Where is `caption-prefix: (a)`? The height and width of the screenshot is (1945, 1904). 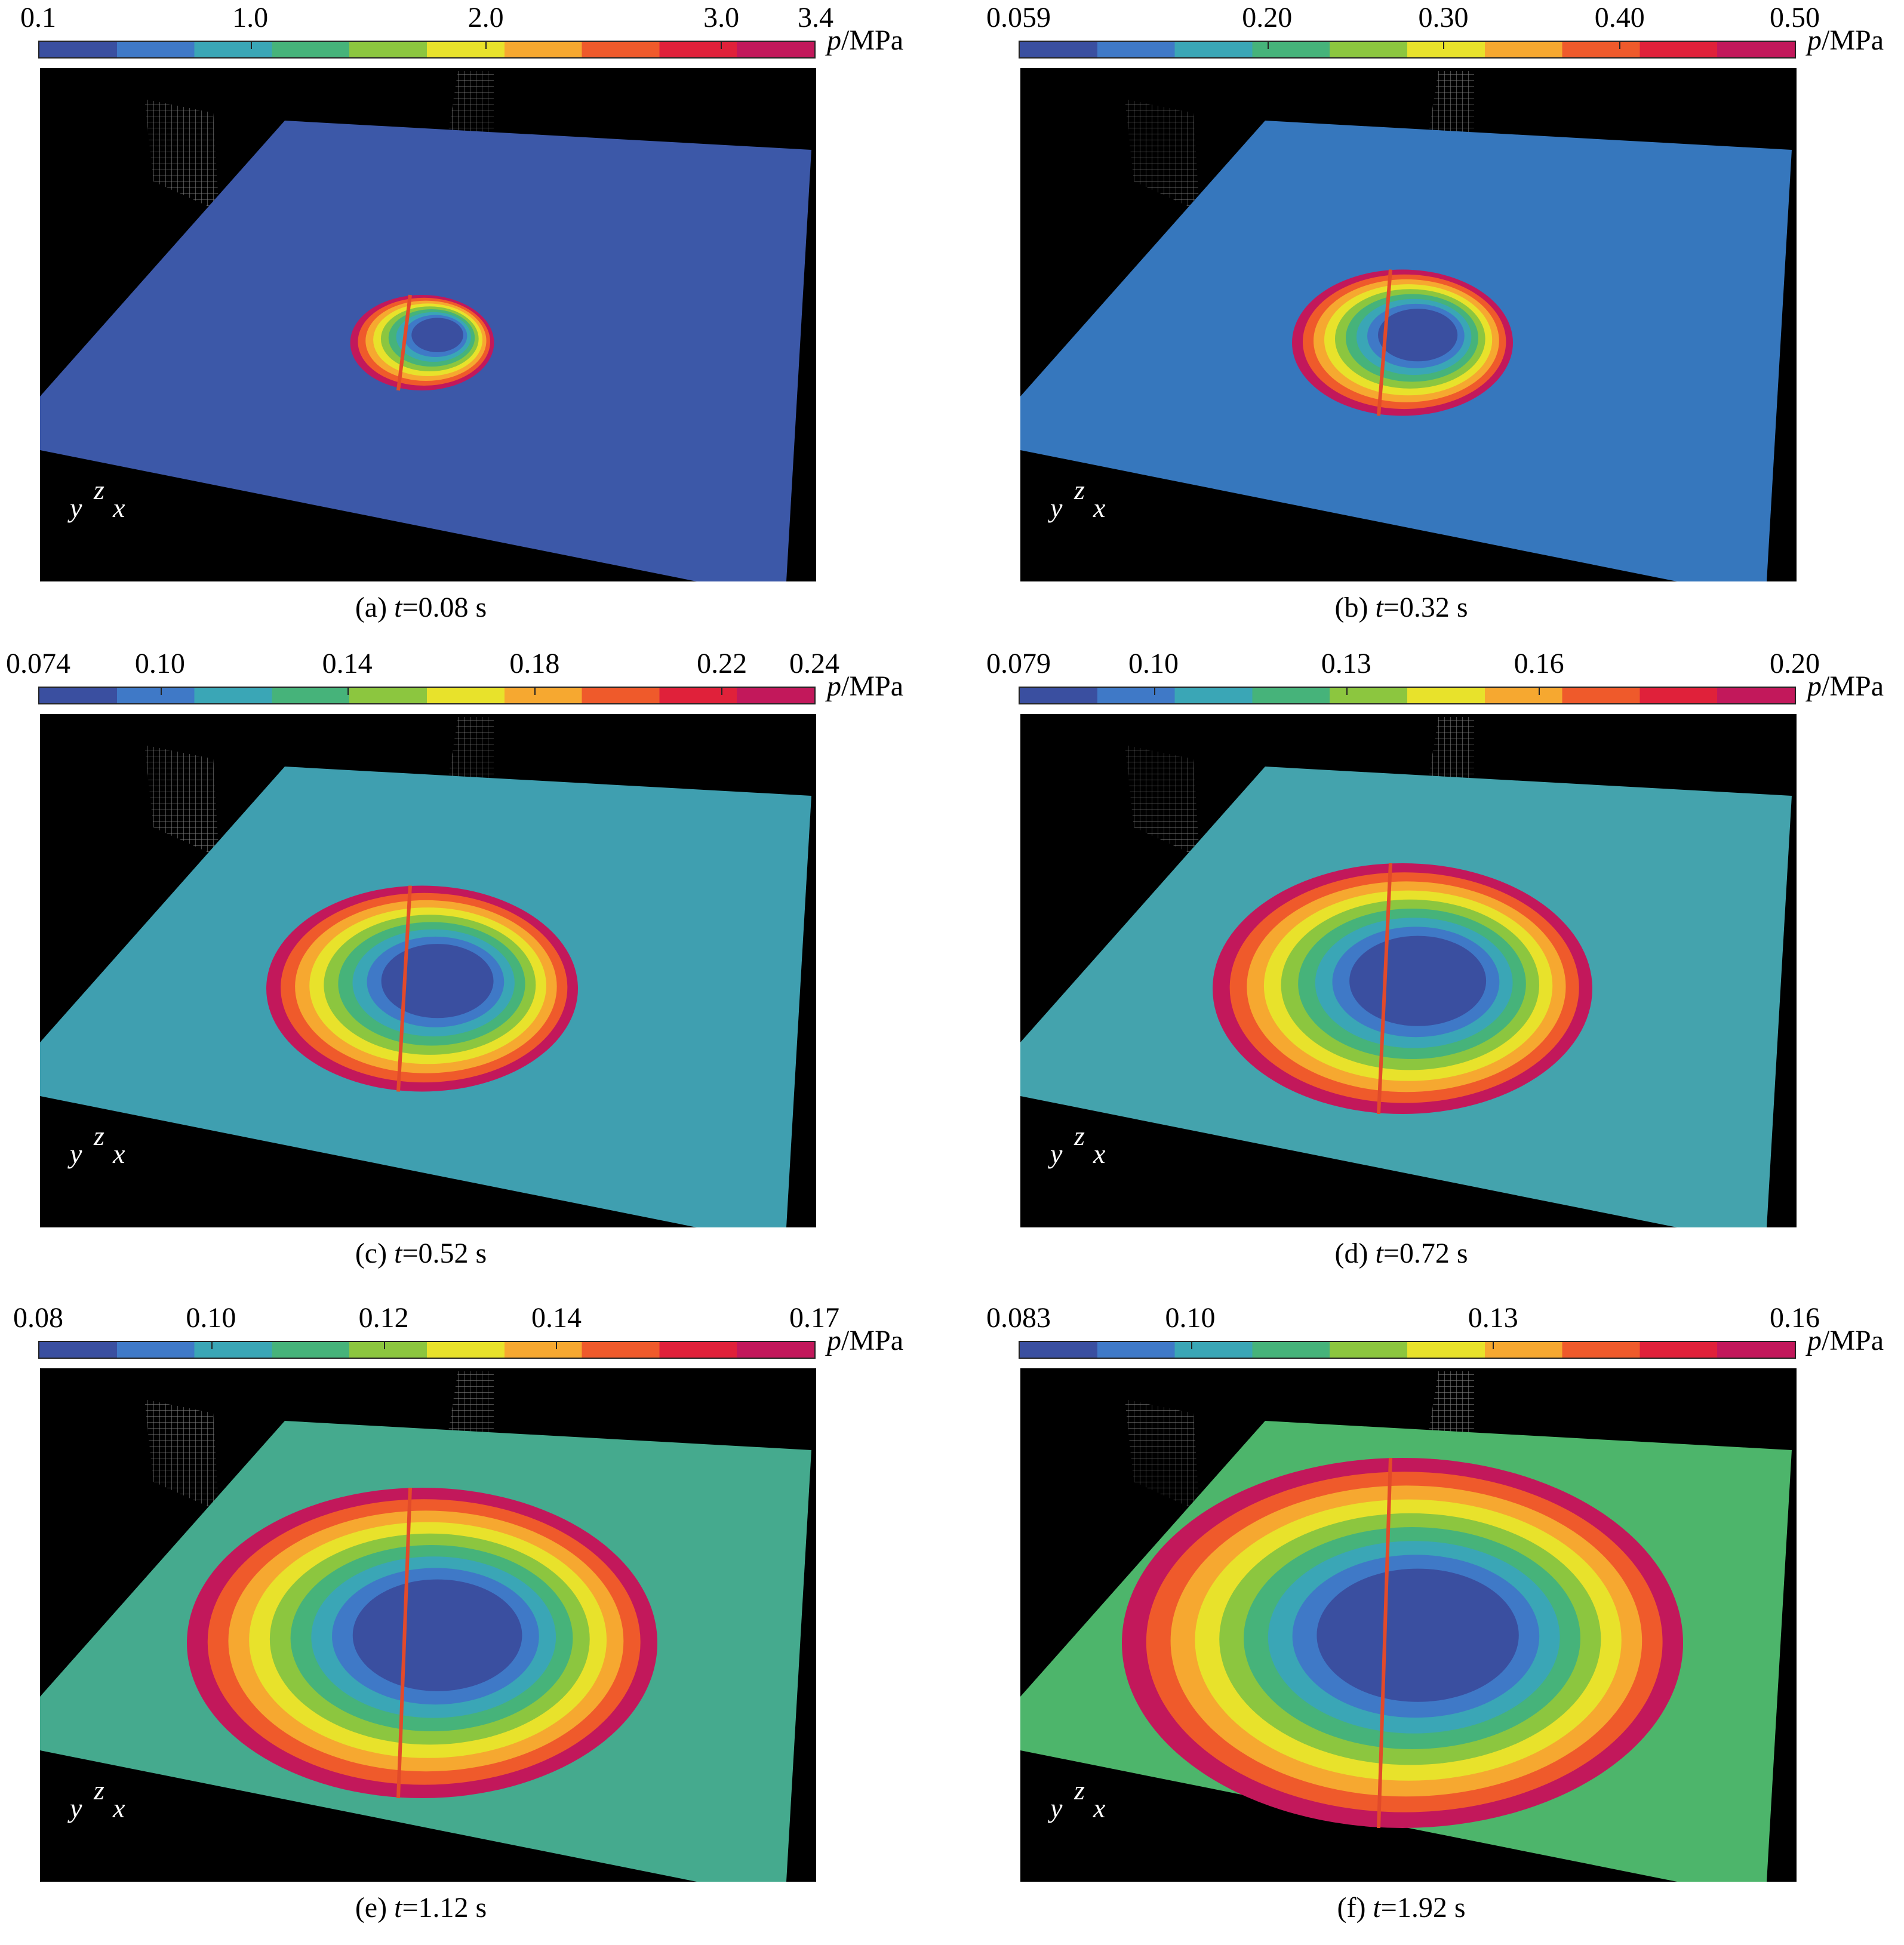
caption-prefix: (a) is located at coordinates (375, 607).